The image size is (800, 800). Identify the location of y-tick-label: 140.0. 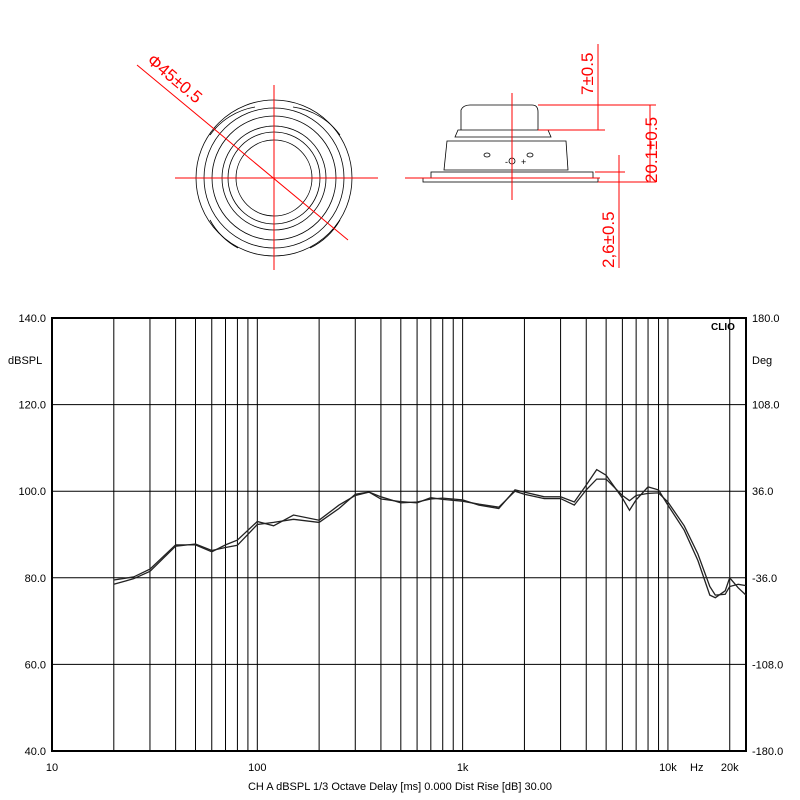
(32, 319).